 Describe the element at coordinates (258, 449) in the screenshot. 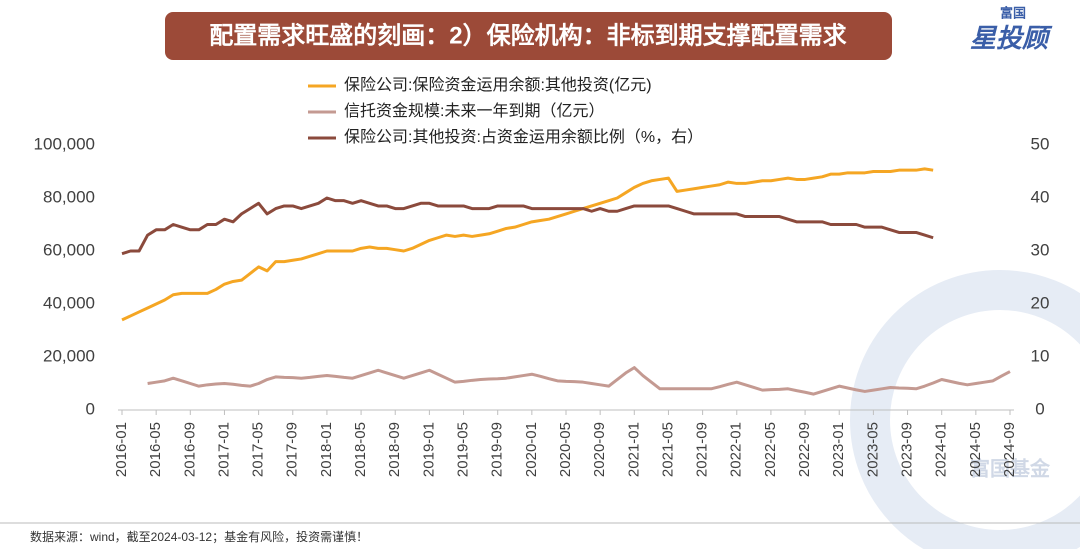

I see `x-tick-label: 2017-05` at that location.